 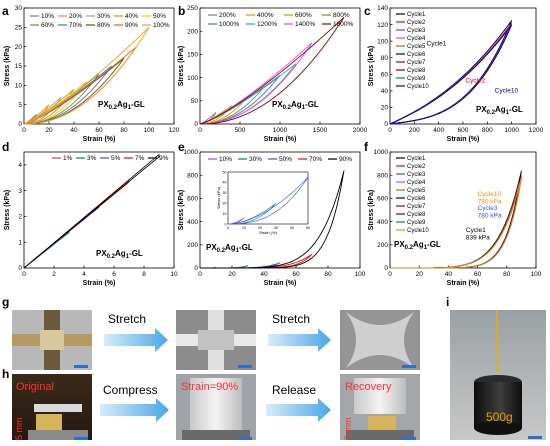 What do you see at coordinates (478, 238) in the screenshot?
I see `annotation-f-value-2: 839 kPa` at bounding box center [478, 238].